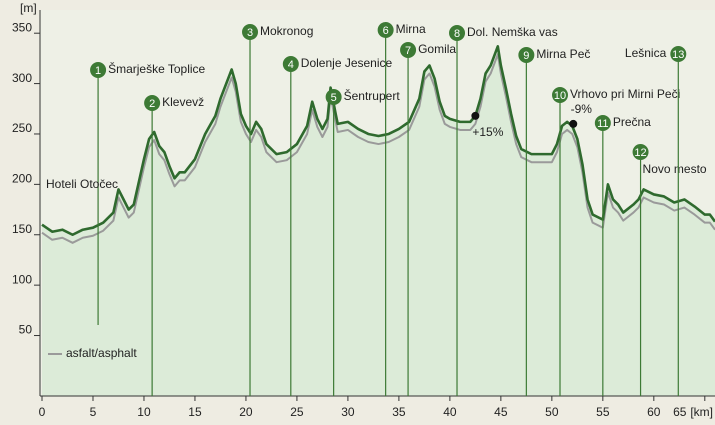  I want to click on y-tick-label: 250, so click(22, 128).